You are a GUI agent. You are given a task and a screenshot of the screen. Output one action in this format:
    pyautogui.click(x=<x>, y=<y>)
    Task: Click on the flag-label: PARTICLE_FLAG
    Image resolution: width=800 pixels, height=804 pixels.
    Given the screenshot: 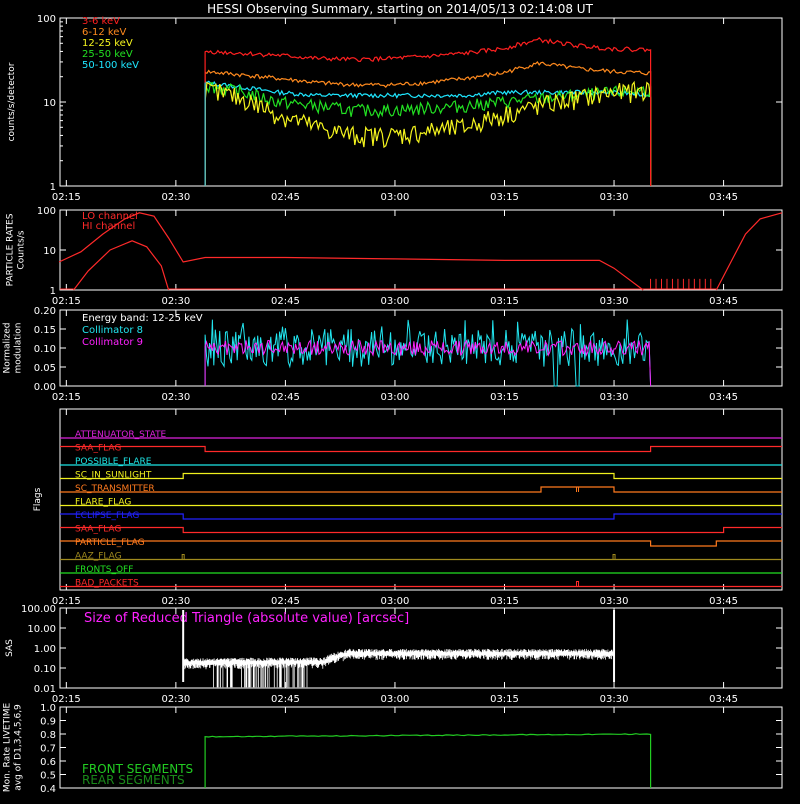 What is the action you would take?
    pyautogui.click(x=110, y=543)
    